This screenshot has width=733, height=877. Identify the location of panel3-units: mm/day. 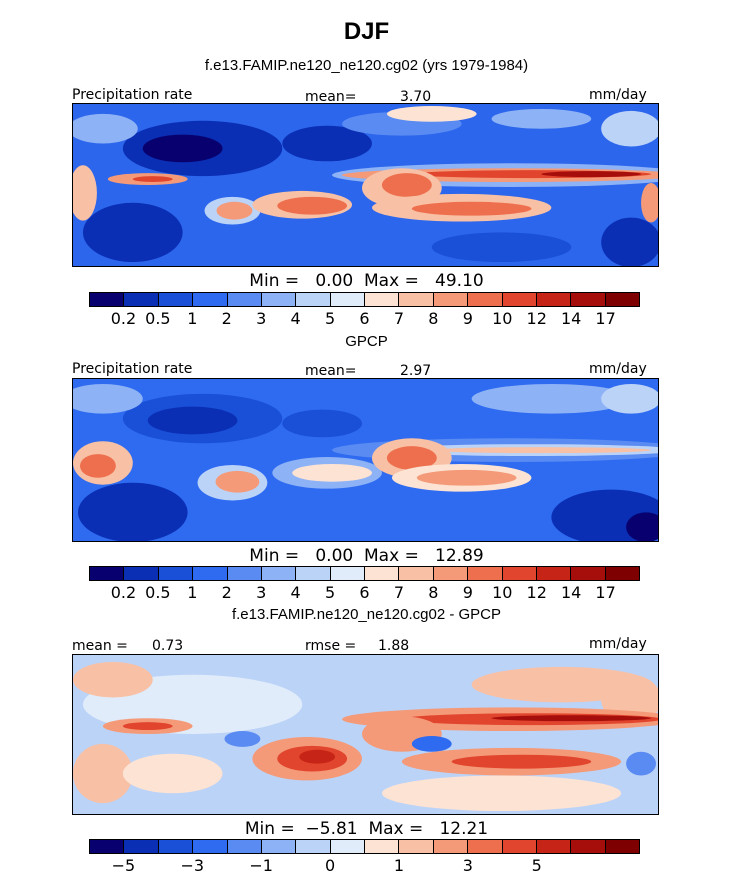
(618, 644).